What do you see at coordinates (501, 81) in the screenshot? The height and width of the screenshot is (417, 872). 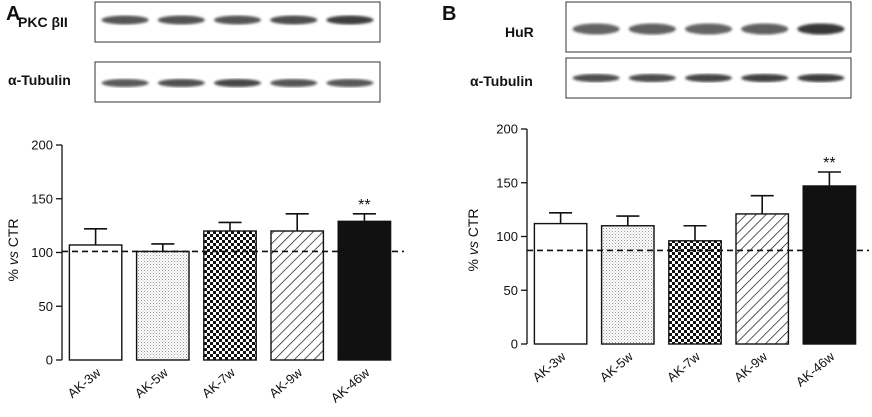 I see `blot-label-tubulin-b: α-Tubulin` at bounding box center [501, 81].